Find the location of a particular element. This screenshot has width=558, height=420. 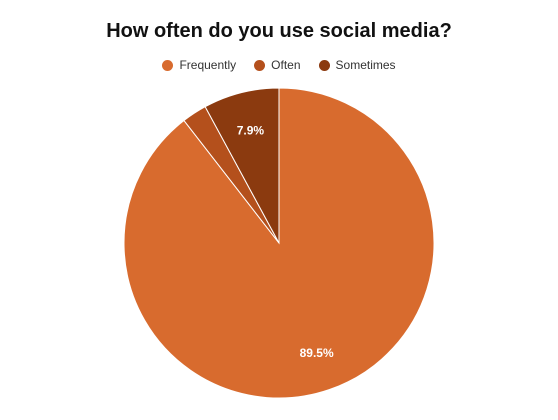

legend-marker-frequently is located at coordinates (168, 65).